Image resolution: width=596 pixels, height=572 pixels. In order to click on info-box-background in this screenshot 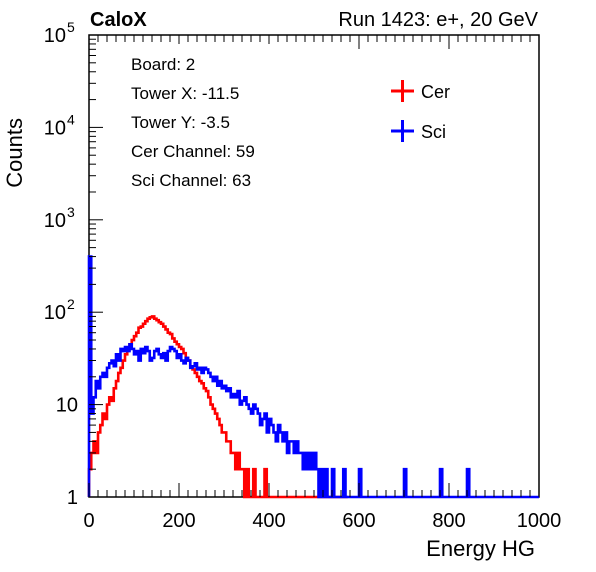, I will do `click(239, 119)`.